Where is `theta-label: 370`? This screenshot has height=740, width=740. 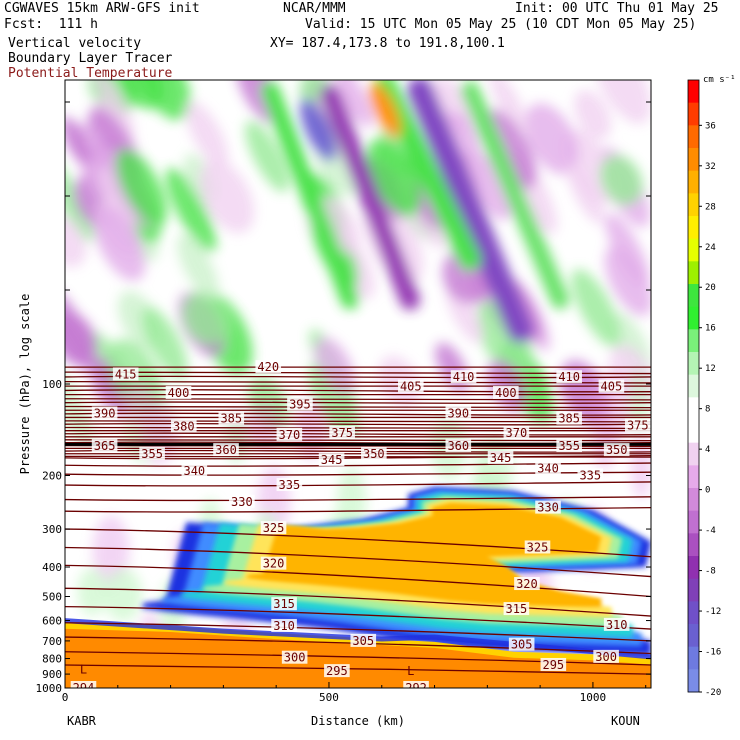 theta-label: 370 is located at coordinates (516, 433).